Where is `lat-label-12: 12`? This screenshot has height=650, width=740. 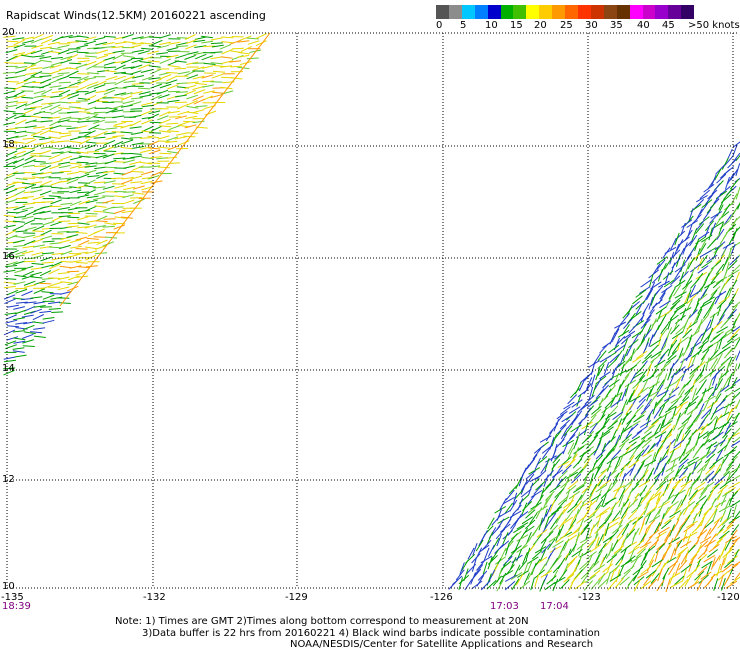
lat-label-12: 12 is located at coordinates (8, 479).